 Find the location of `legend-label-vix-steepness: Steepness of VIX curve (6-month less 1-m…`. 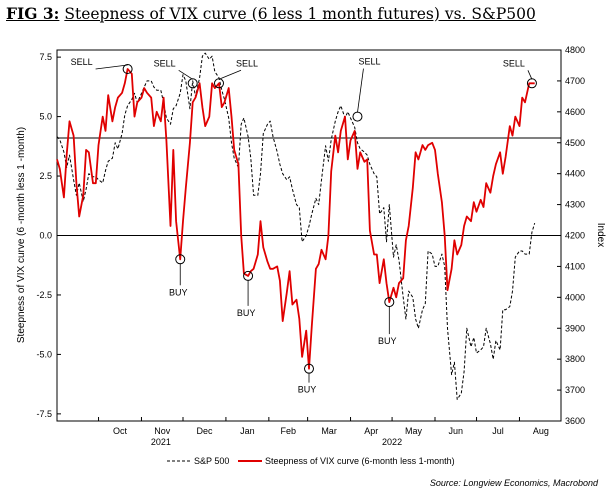

legend-label-vix-steepness: Steepness of VIX curve (6-month less 1-m… is located at coordinates (360, 461).